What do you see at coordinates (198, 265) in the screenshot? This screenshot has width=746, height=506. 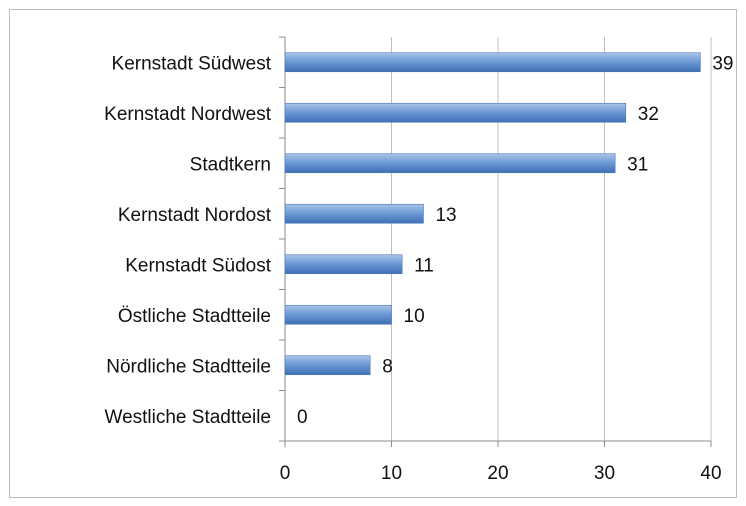 I see `category-label: Kernstadt Südost` at bounding box center [198, 265].